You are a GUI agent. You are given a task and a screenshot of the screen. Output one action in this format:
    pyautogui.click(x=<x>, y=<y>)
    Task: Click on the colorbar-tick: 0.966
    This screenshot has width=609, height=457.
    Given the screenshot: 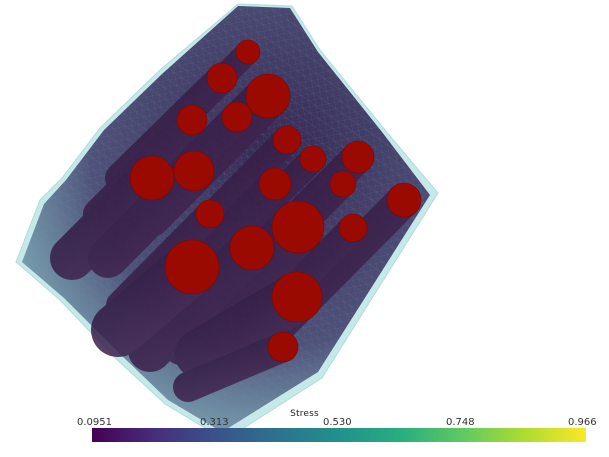 What is the action you would take?
    pyautogui.click(x=582, y=422)
    